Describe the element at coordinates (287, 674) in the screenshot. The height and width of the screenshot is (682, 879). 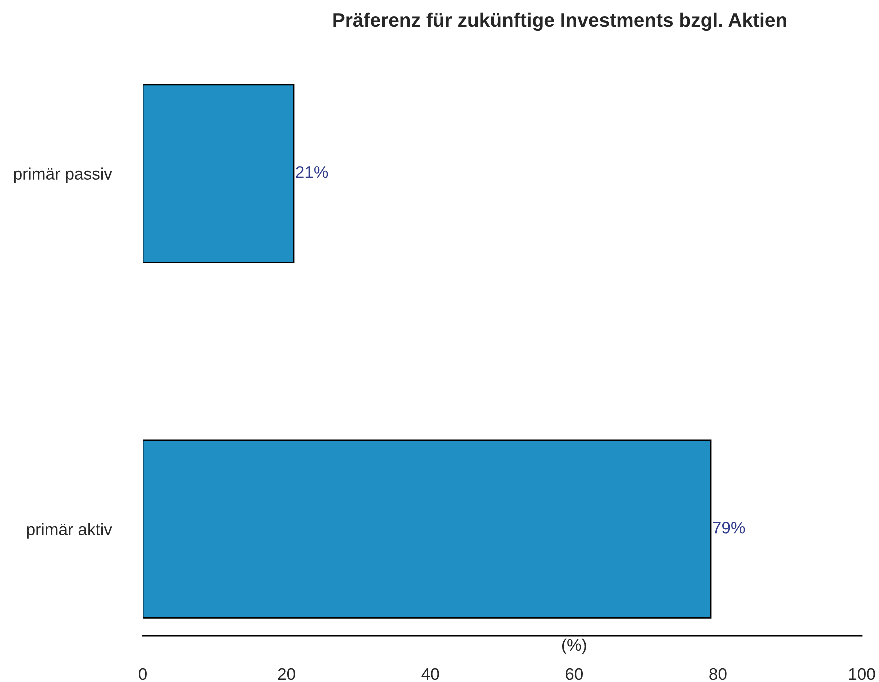
I see `x-tick-label: 20` at that location.